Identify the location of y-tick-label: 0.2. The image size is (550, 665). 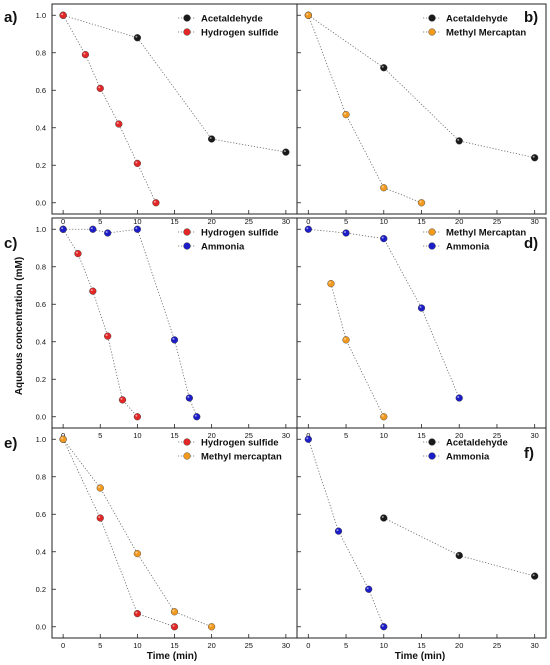
(41, 165).